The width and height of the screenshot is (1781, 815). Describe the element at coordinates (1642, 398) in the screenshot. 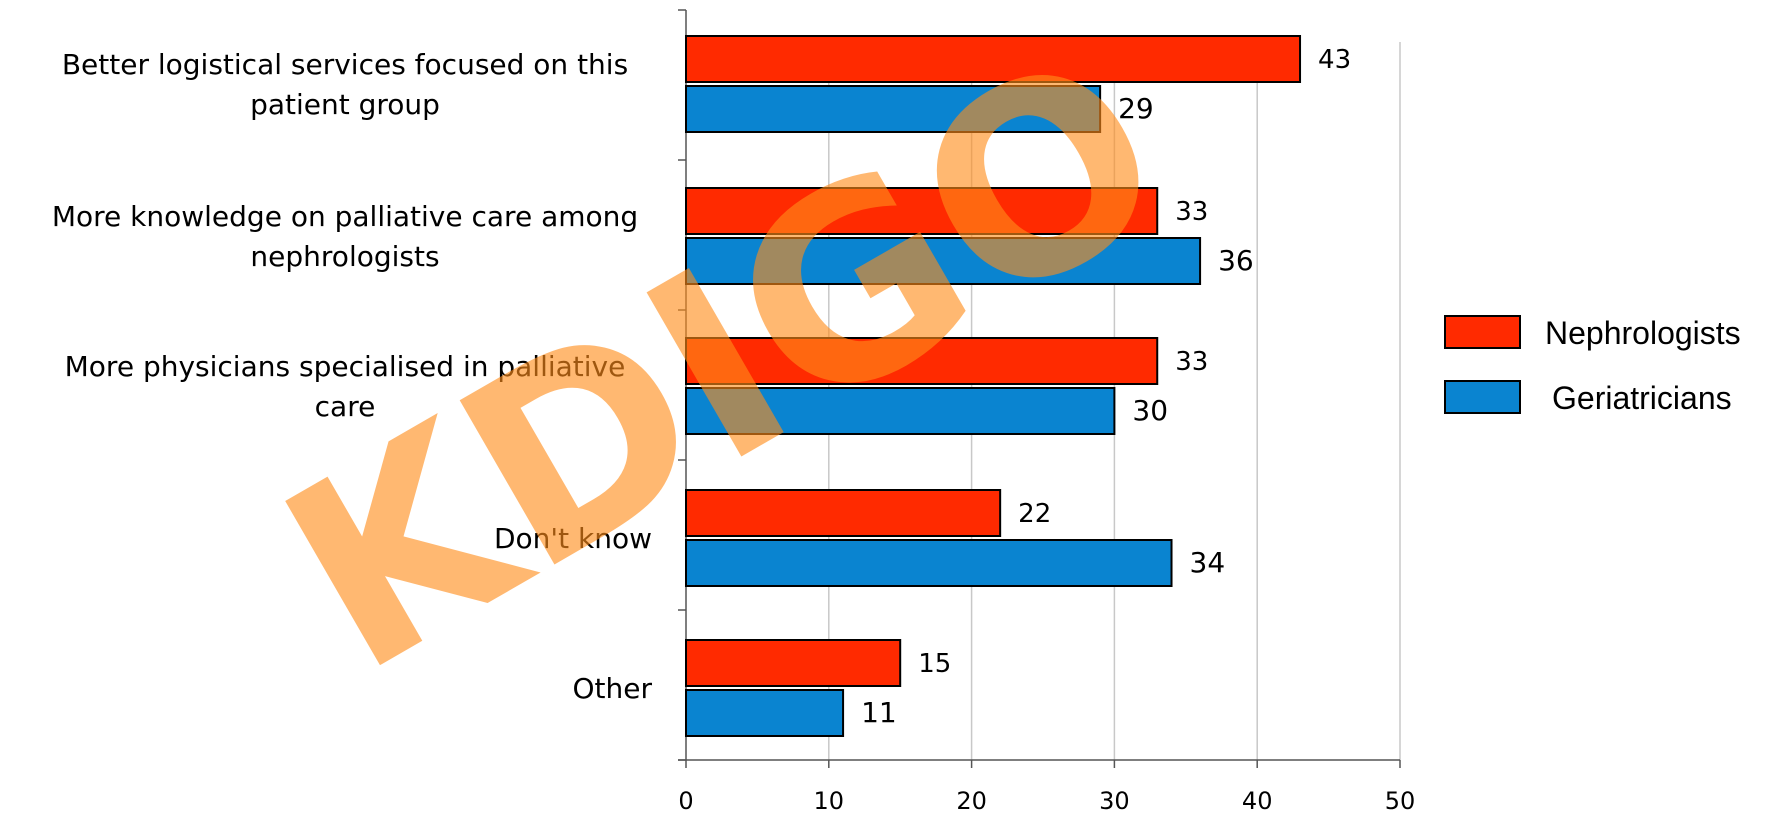

I see `legend-label-geriatricians: Geriatricians` at that location.